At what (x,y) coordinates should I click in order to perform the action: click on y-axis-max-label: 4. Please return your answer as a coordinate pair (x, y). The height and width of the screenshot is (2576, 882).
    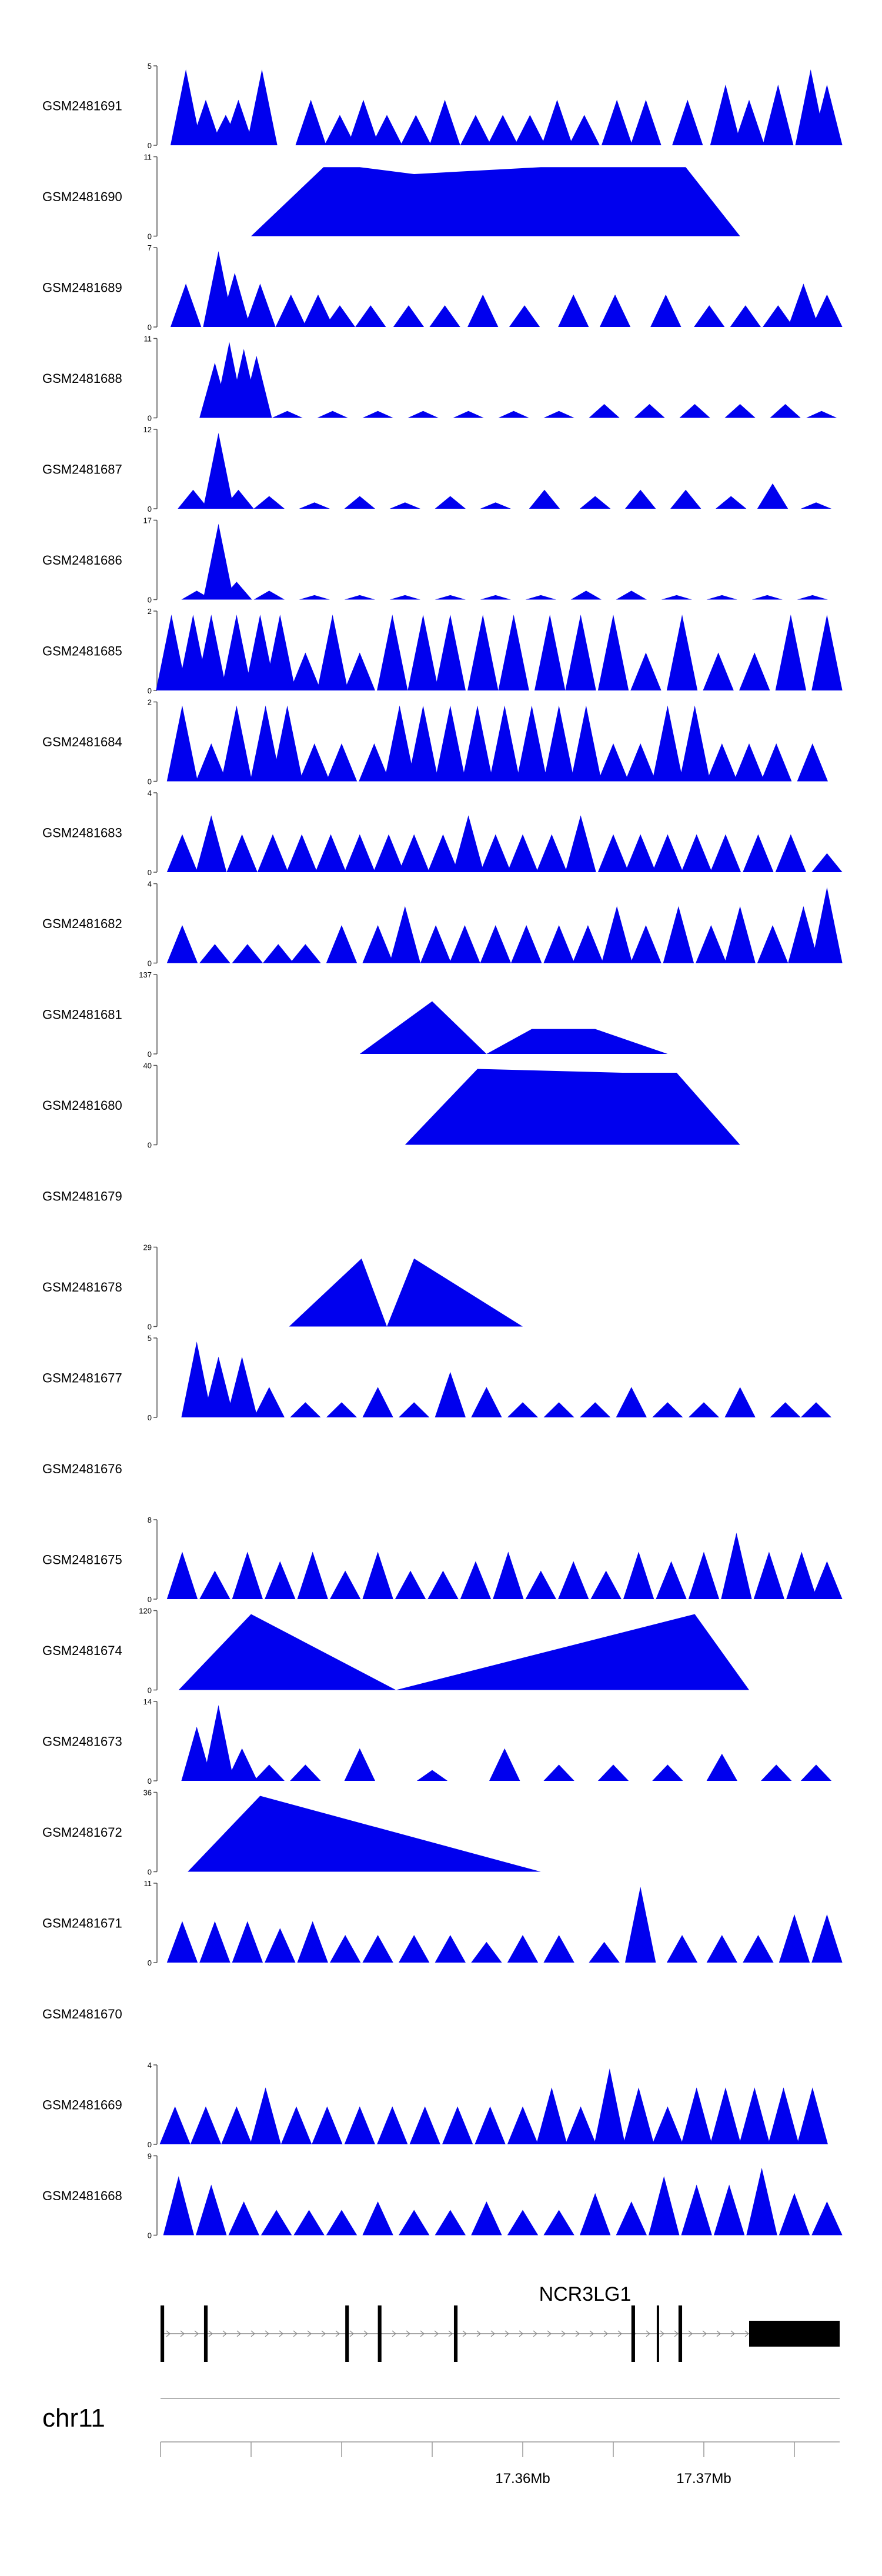
    Looking at the image, I should click on (150, 2065).